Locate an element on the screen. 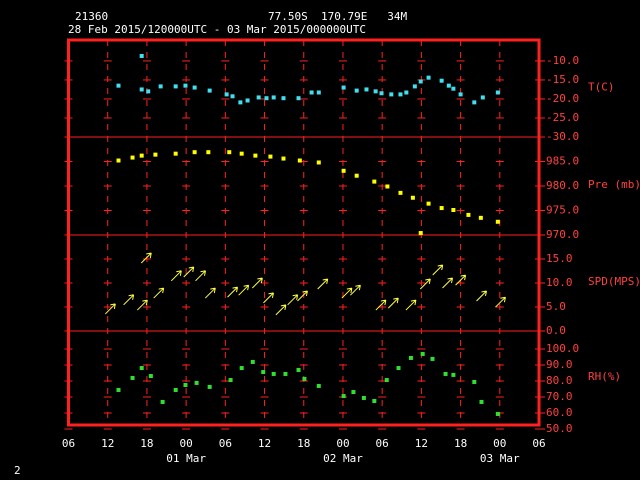 The image size is (640, 480). x-tick-label: 06 is located at coordinates (538, 443).